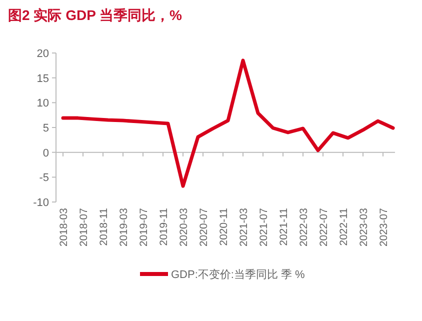 This screenshot has width=422, height=321. Describe the element at coordinates (164, 227) in the screenshot. I see `x-tick-label: 2019-11` at that location.